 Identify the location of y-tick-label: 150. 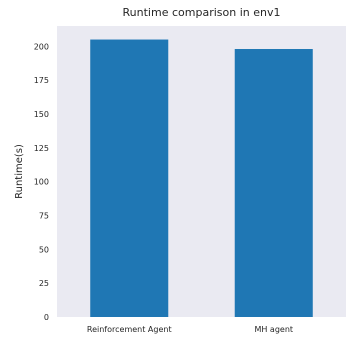
(41, 114).